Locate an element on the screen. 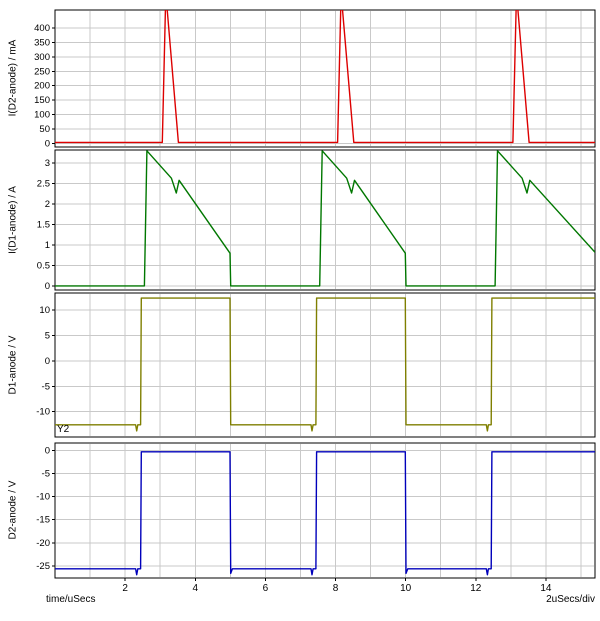 The height and width of the screenshot is (621, 600). y-tick-label: 2 is located at coordinates (47, 204).